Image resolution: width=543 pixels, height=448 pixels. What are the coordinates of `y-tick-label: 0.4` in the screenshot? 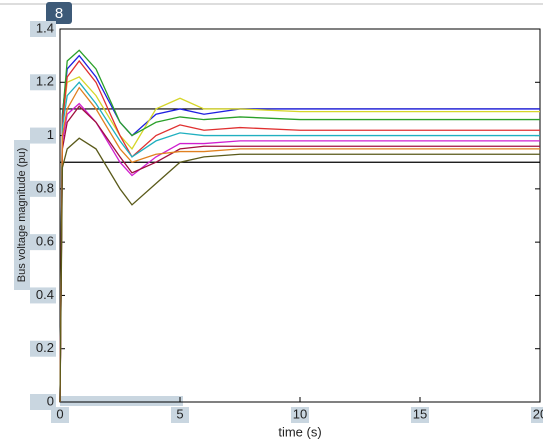 It's located at (45, 294).